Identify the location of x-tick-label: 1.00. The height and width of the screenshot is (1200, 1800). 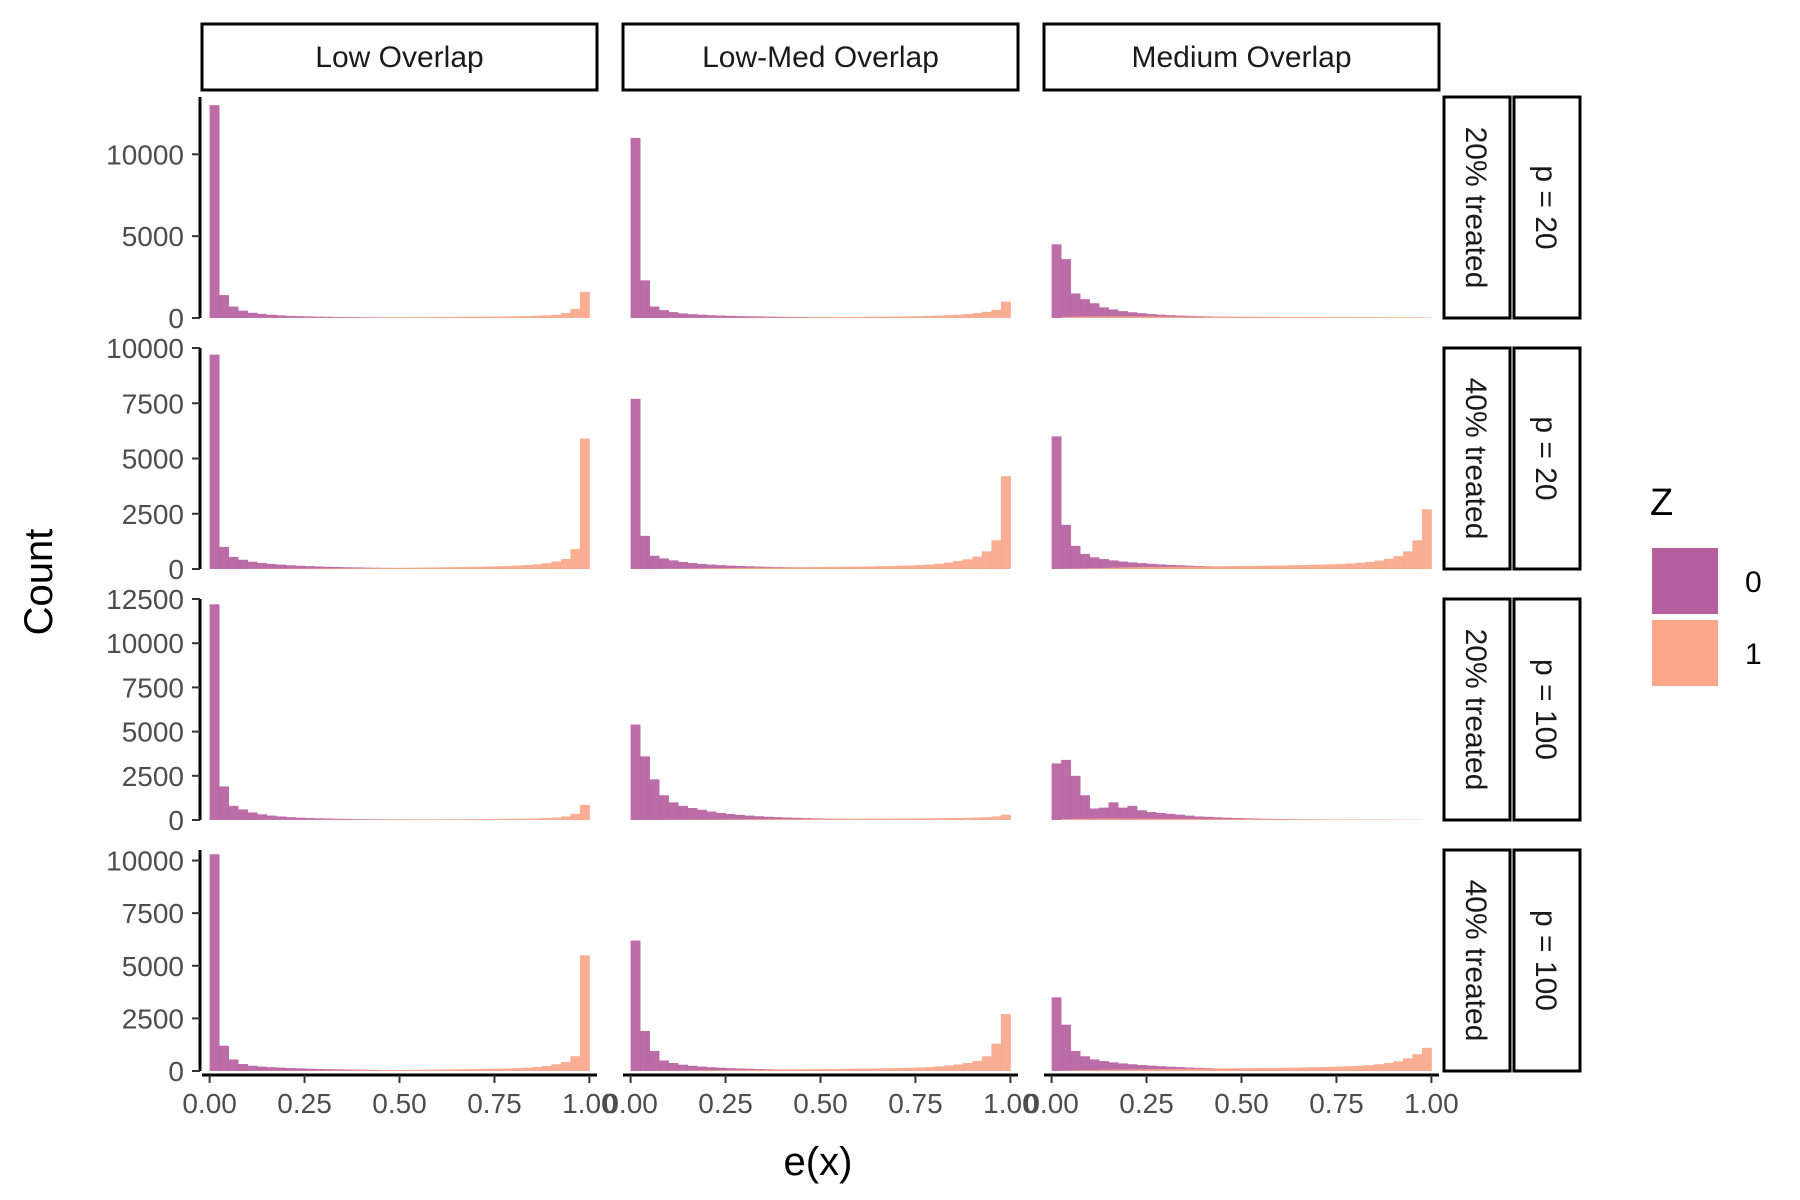
(589, 1103).